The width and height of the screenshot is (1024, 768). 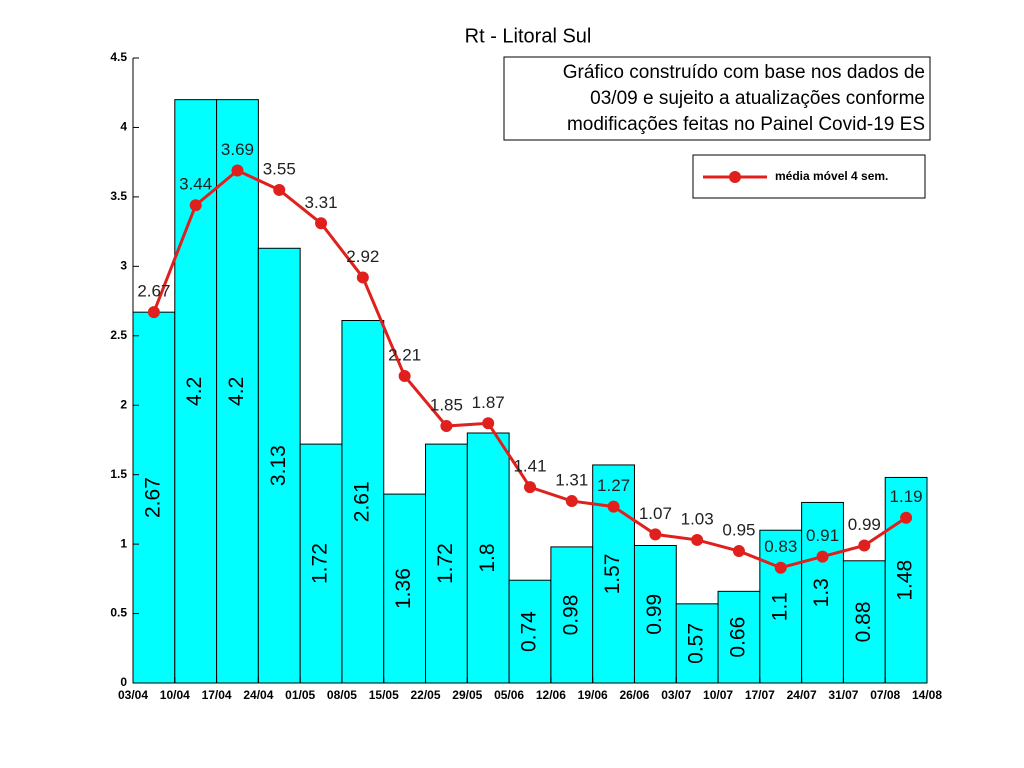 I want to click on bar-label: 1.3, so click(x=821, y=592).